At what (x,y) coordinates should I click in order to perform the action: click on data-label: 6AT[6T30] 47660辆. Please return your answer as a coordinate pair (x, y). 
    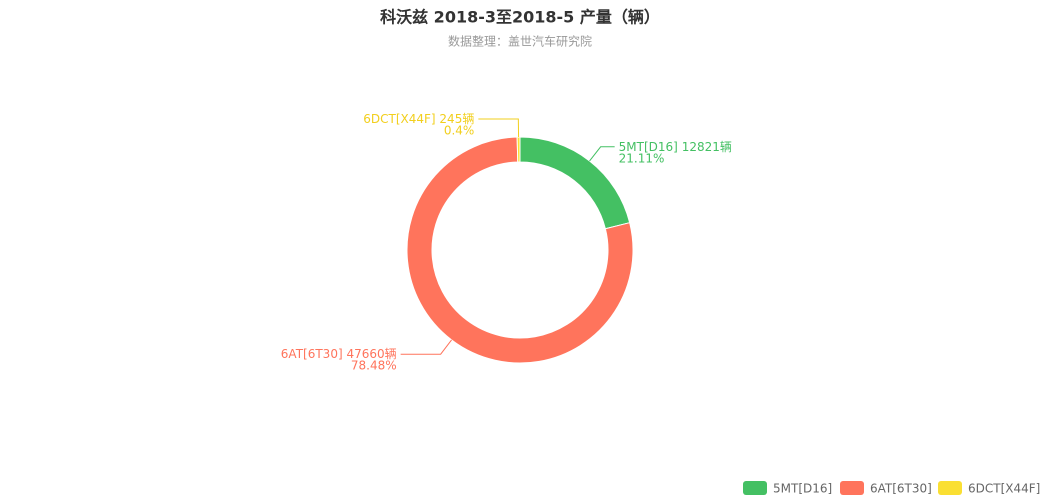
    Looking at the image, I should click on (339, 354).